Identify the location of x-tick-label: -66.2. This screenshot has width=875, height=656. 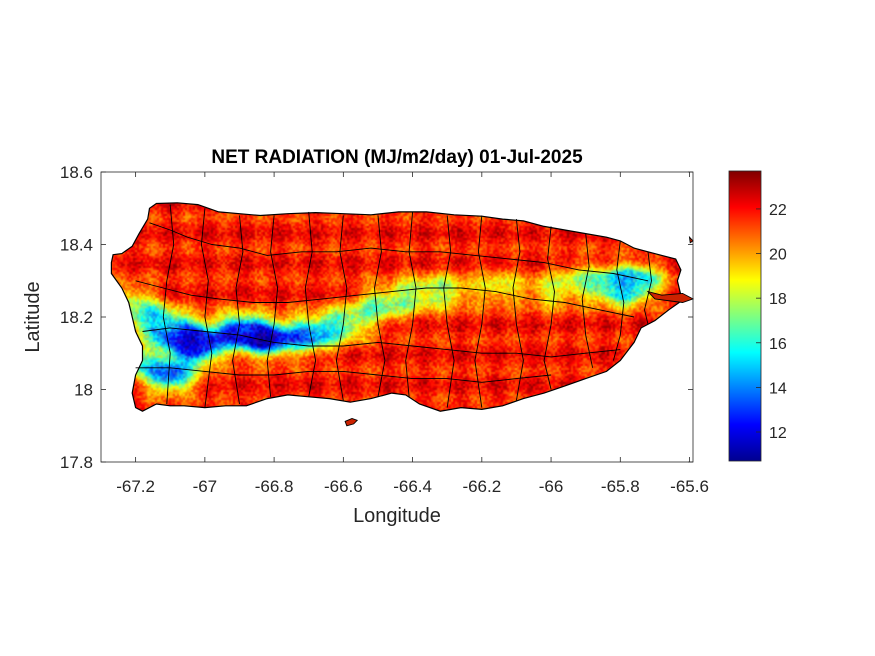
(481, 486).